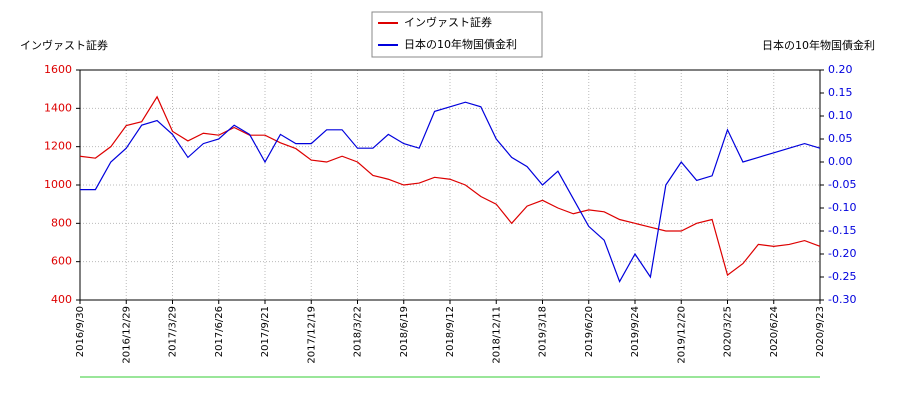  Describe the element at coordinates (728, 331) in the screenshot. I see `x-tick-label: 2020/3/25` at that location.